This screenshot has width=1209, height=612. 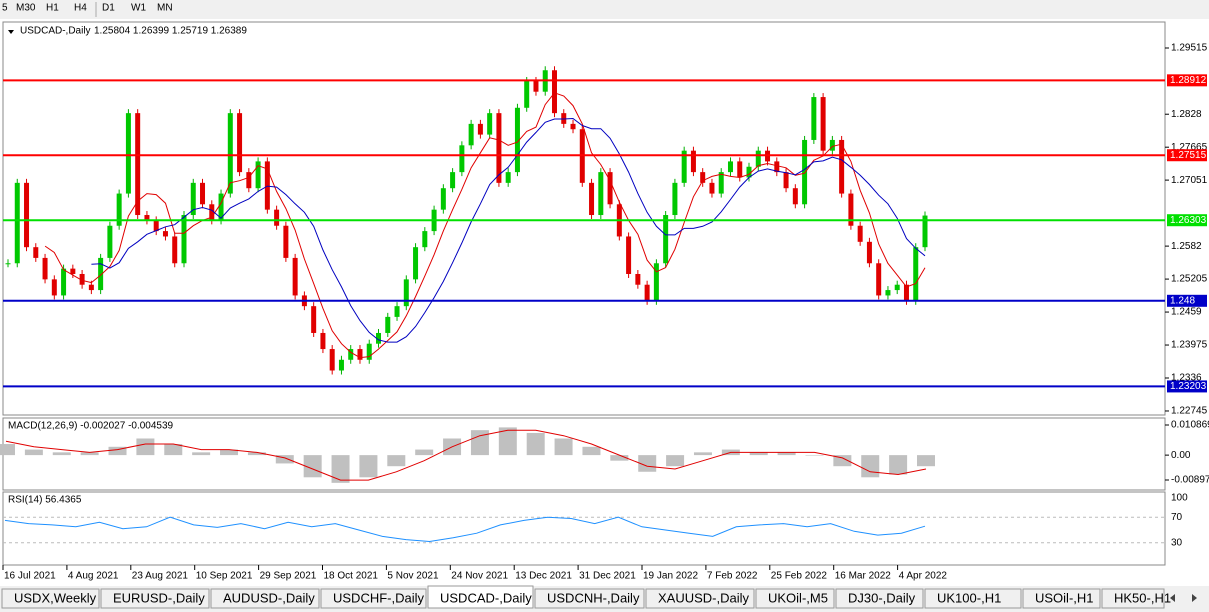 What do you see at coordinates (543, 576) in the screenshot?
I see `date-label: 13 Dec 2021` at bounding box center [543, 576].